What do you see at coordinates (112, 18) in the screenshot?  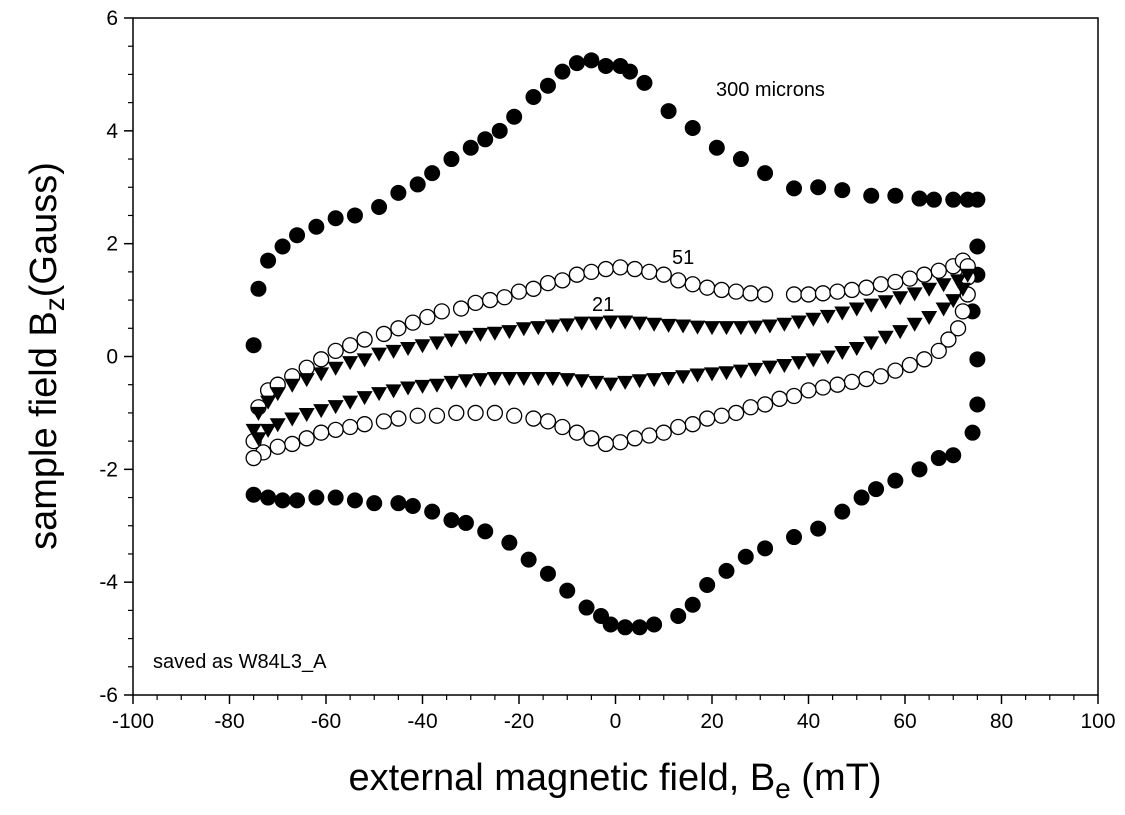 I see `y-tick-label: 6` at bounding box center [112, 18].